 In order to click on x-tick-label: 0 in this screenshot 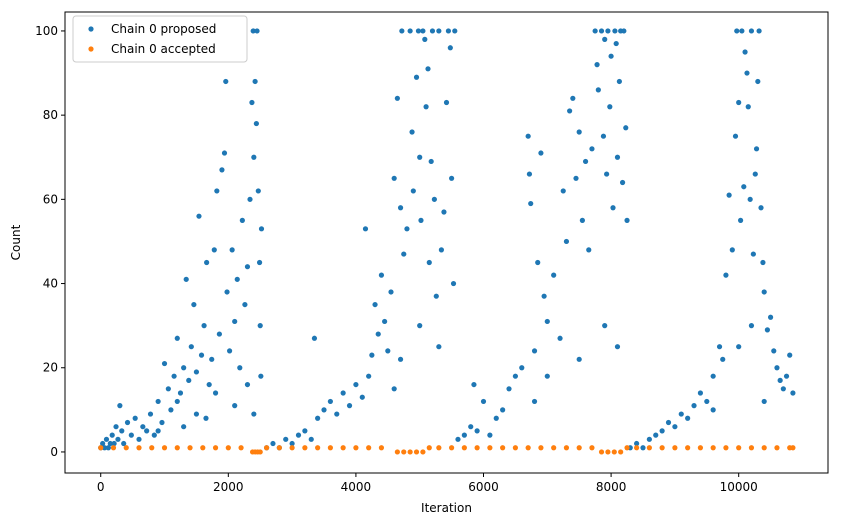, I will do `click(101, 487)`.